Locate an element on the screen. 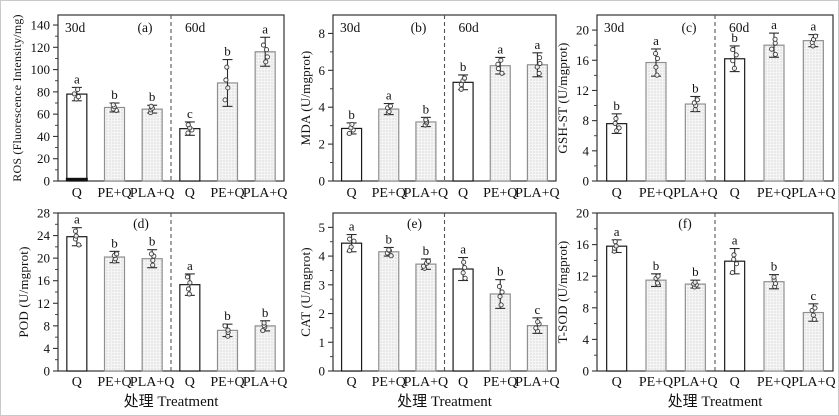 Image resolution: width=839 pixels, height=416 pixels. y-tick-label: 20 is located at coordinates (43, 158).